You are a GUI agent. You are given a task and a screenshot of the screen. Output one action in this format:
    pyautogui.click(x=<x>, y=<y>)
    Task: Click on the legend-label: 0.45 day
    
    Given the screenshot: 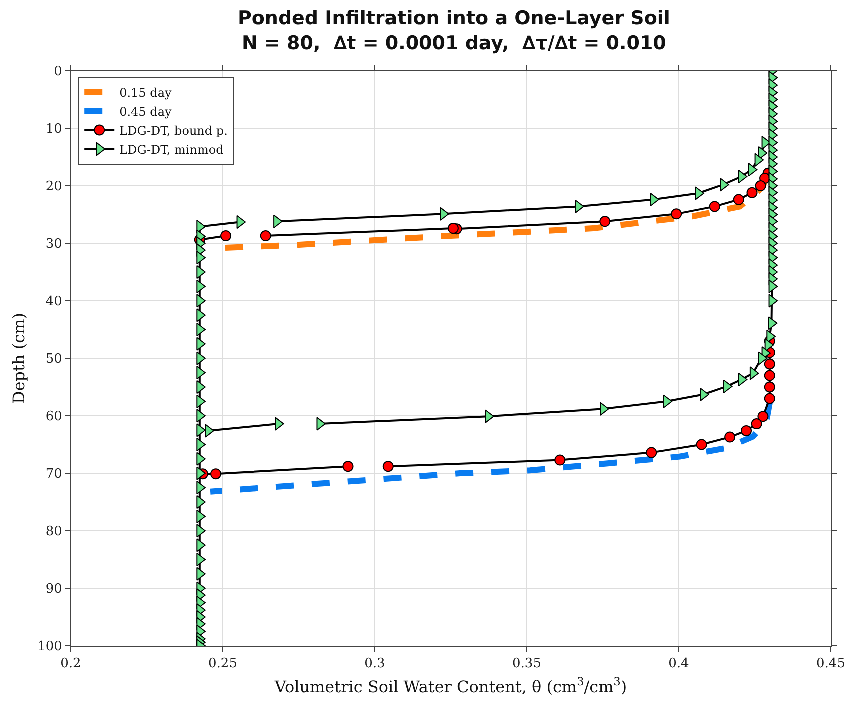 What is the action you would take?
    pyautogui.click(x=146, y=111)
    